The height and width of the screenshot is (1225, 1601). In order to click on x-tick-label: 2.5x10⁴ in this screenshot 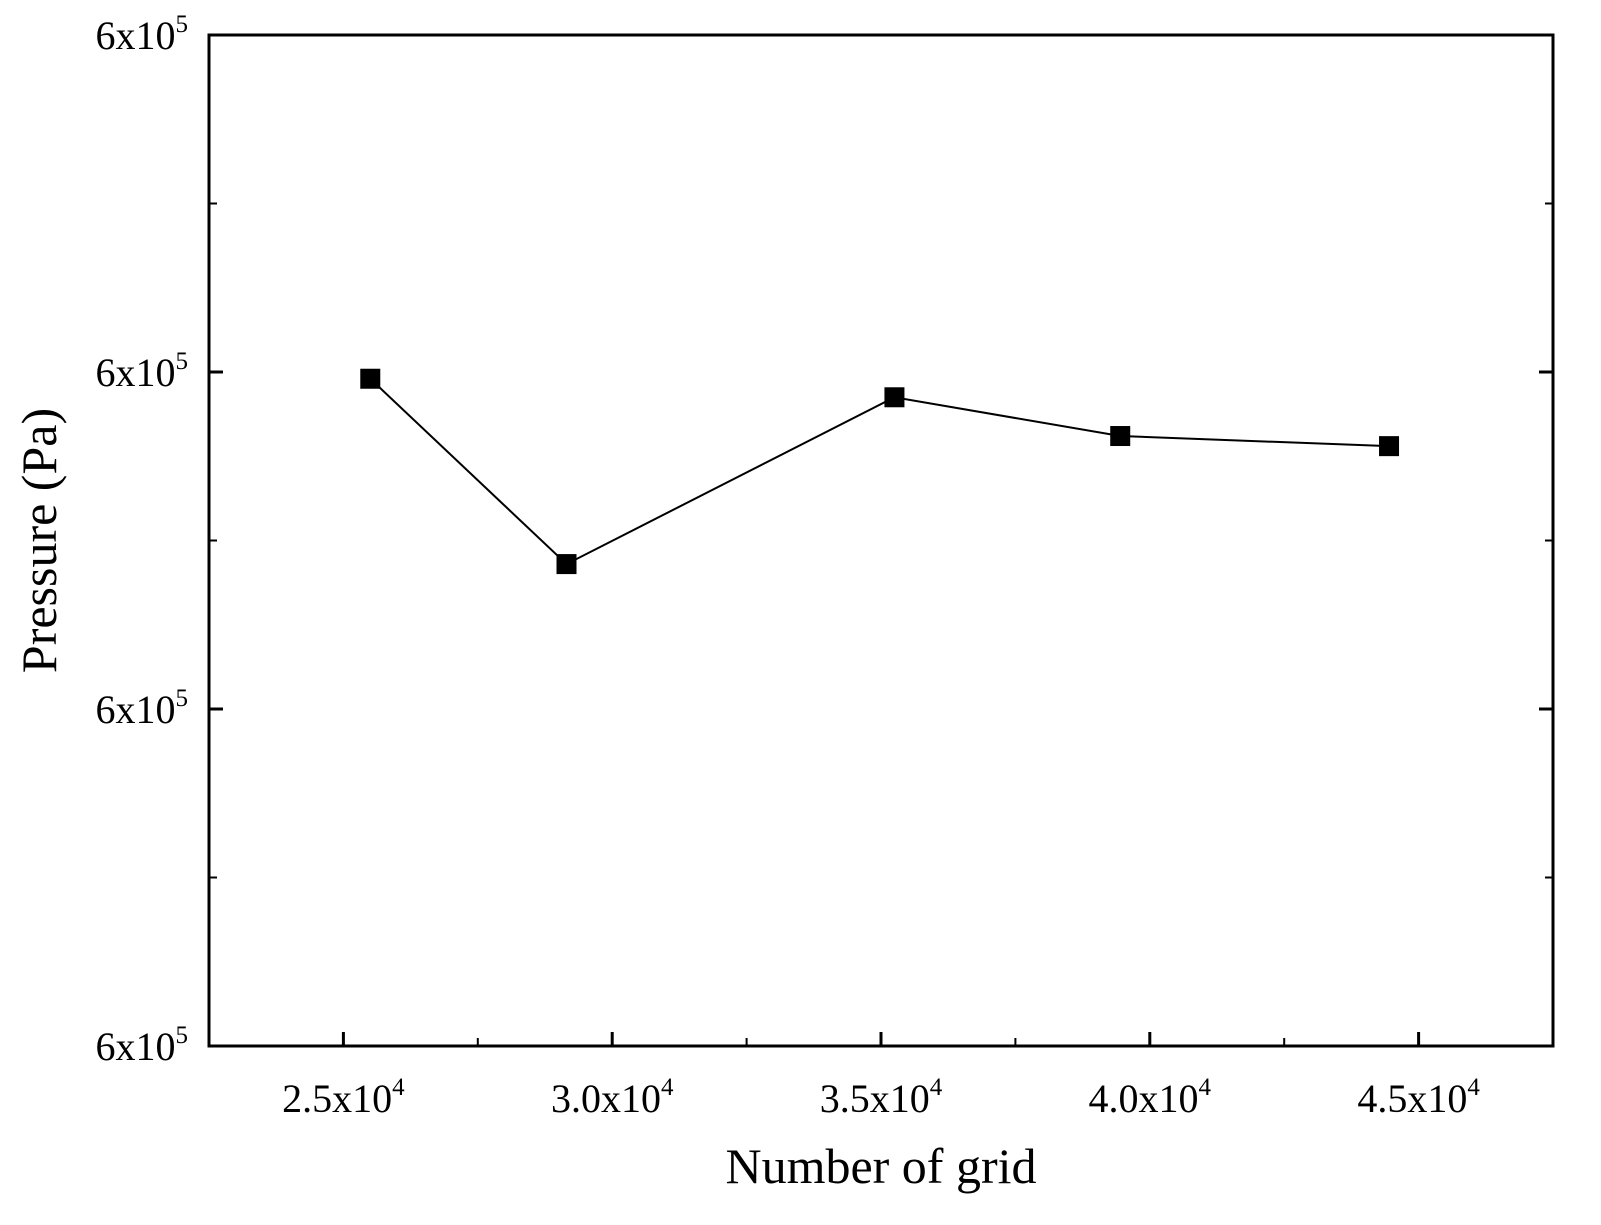, I will do `click(343, 1097)`.